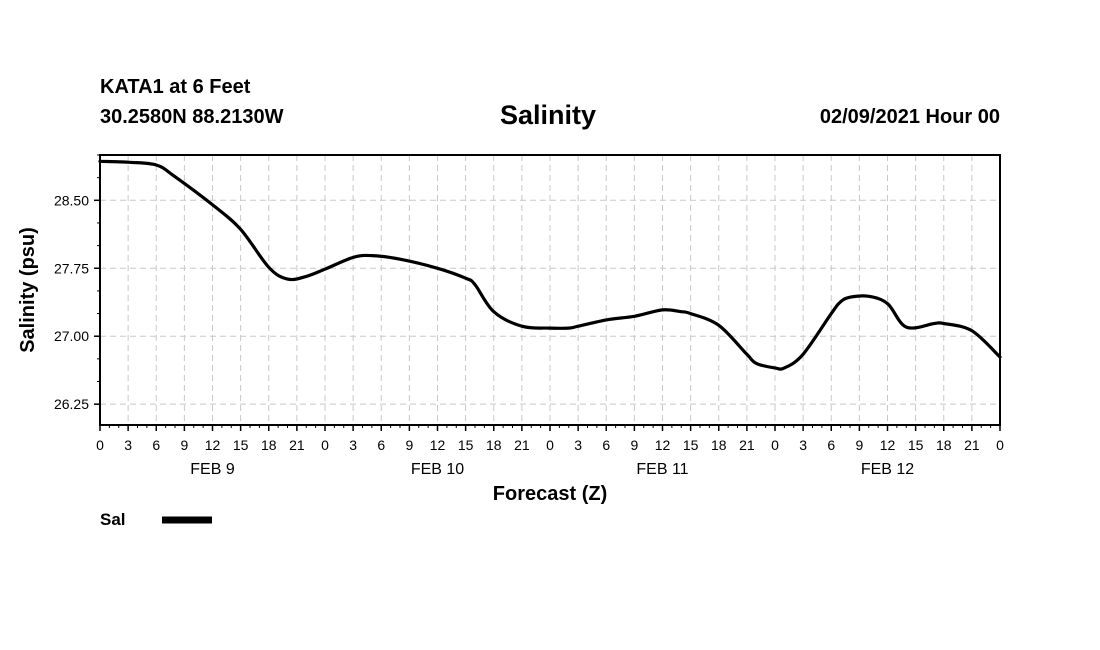  What do you see at coordinates (212, 469) in the screenshot?
I see `x-day-label: FEB 9` at bounding box center [212, 469].